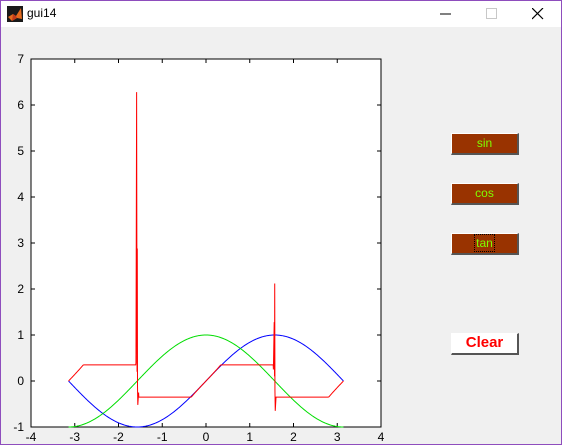 The height and width of the screenshot is (445, 562). Describe the element at coordinates (74, 436) in the screenshot. I see `x-tick-label: -3` at that location.